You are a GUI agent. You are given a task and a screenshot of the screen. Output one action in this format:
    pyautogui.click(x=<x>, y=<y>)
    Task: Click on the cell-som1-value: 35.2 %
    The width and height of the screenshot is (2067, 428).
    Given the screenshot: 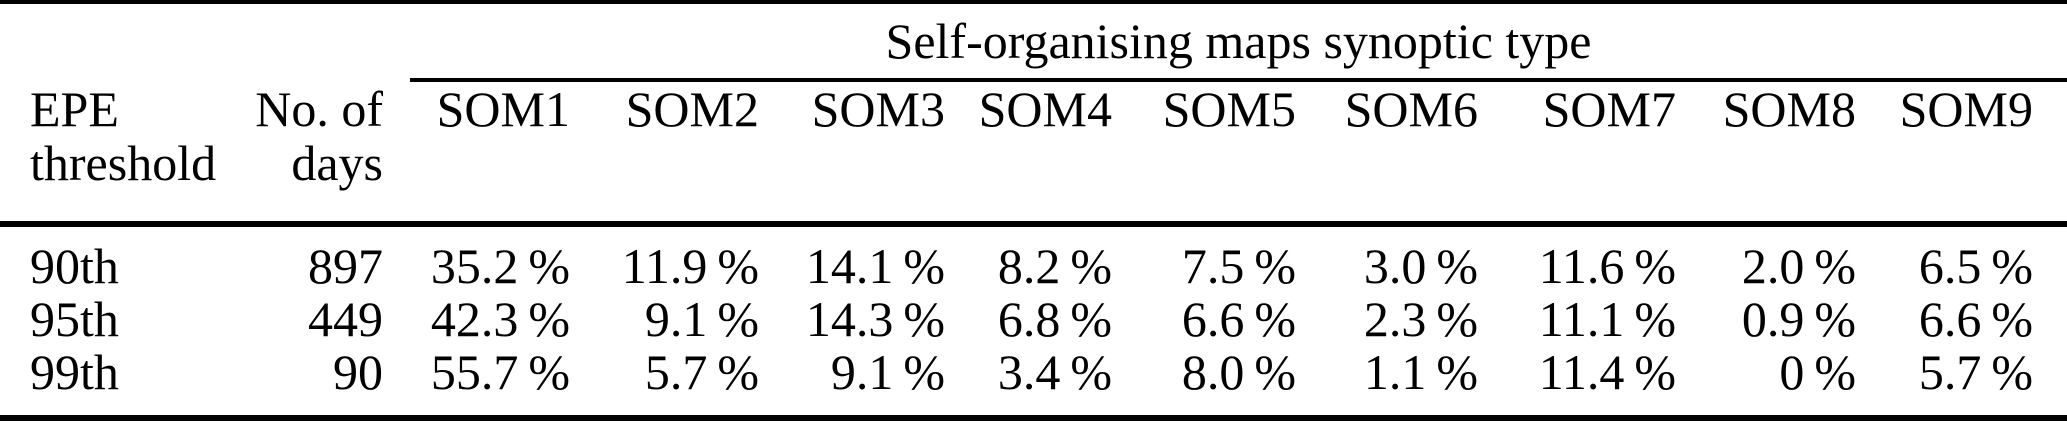 What is the action you would take?
    pyautogui.click(x=500, y=266)
    